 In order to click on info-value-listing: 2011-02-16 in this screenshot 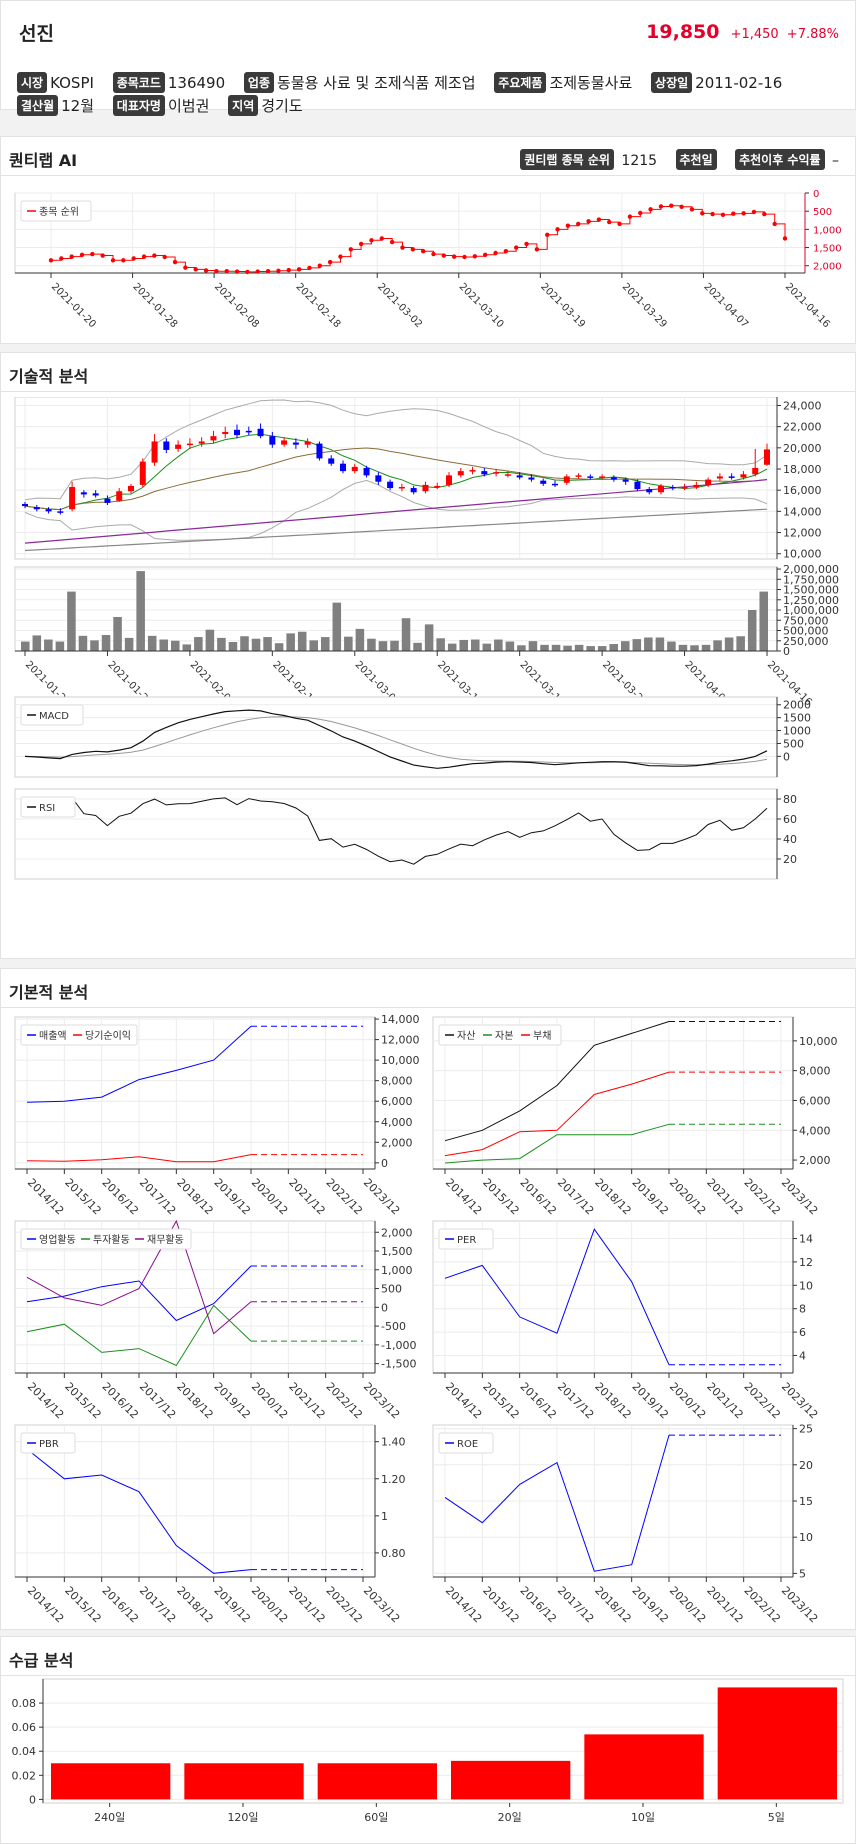, I will do `click(739, 83)`.